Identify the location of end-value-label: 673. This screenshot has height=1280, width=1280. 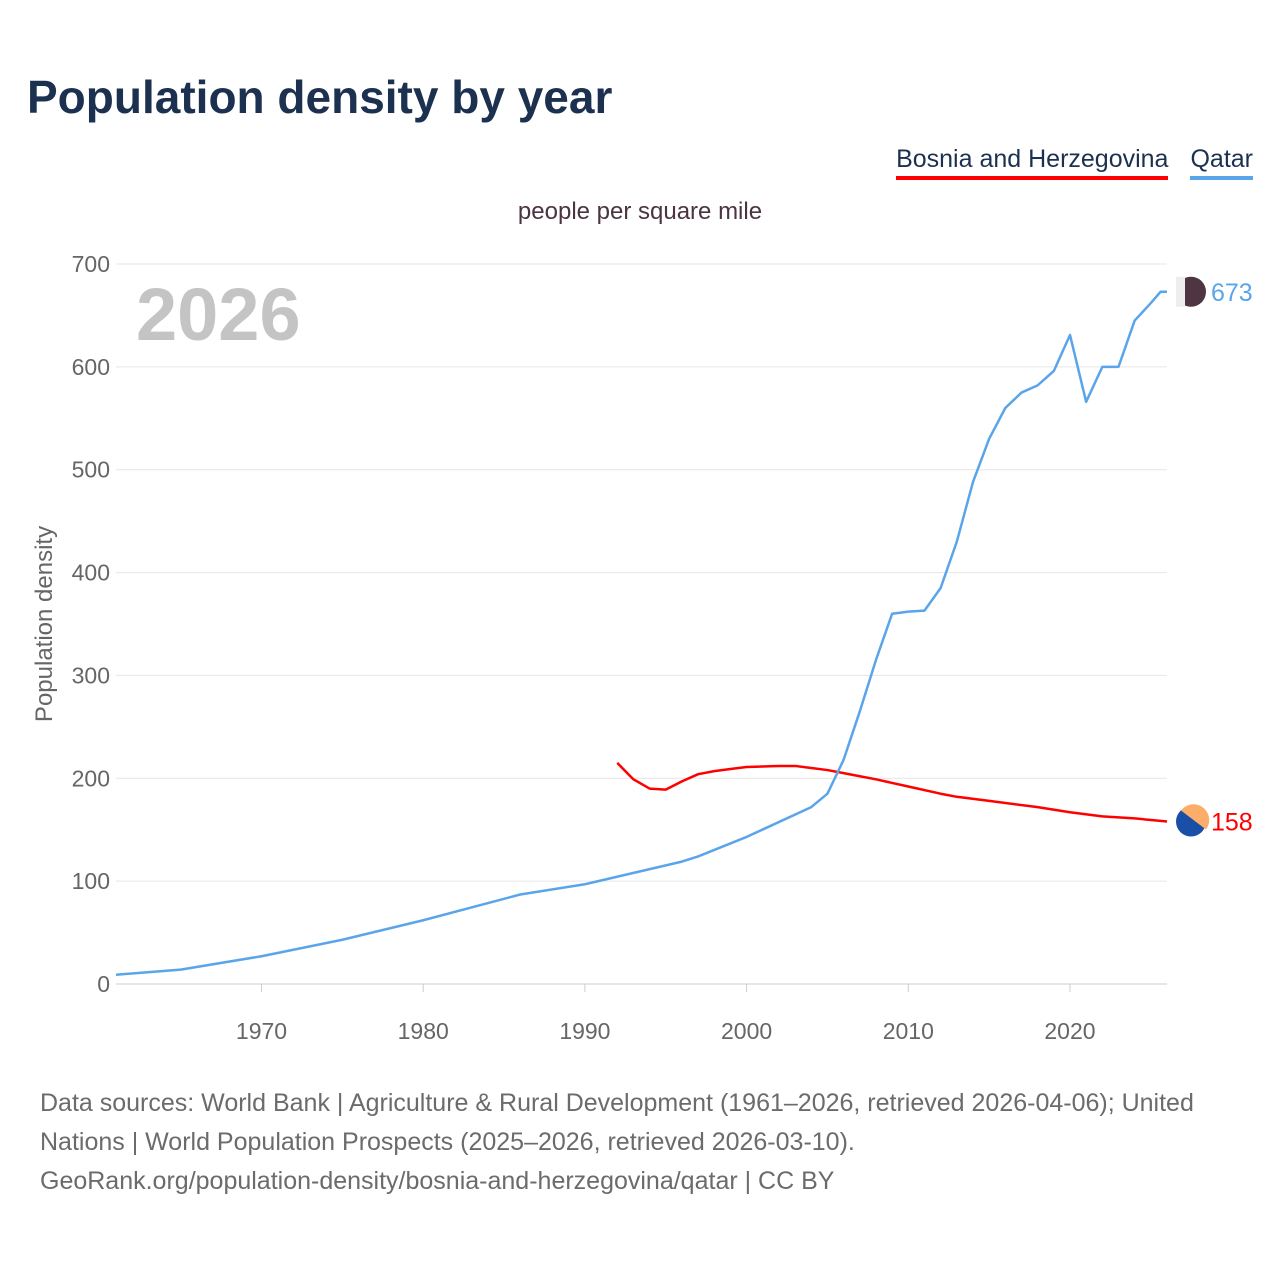
(1232, 293).